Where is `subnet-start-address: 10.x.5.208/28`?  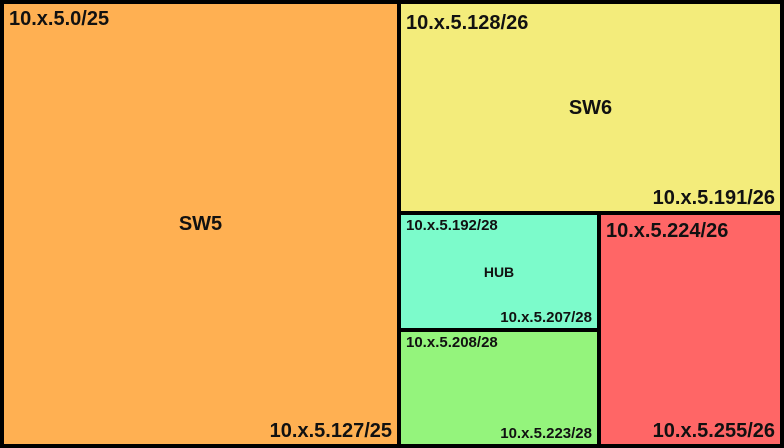 subnet-start-address: 10.x.5.208/28 is located at coordinates (452, 342).